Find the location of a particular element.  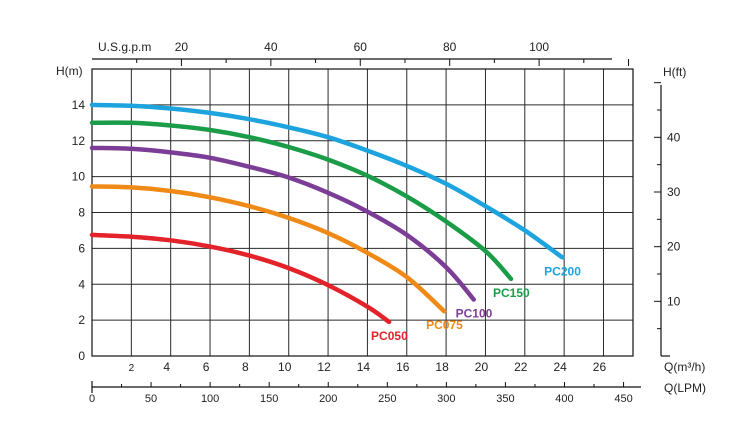

curve-pc075 is located at coordinates (268, 249).